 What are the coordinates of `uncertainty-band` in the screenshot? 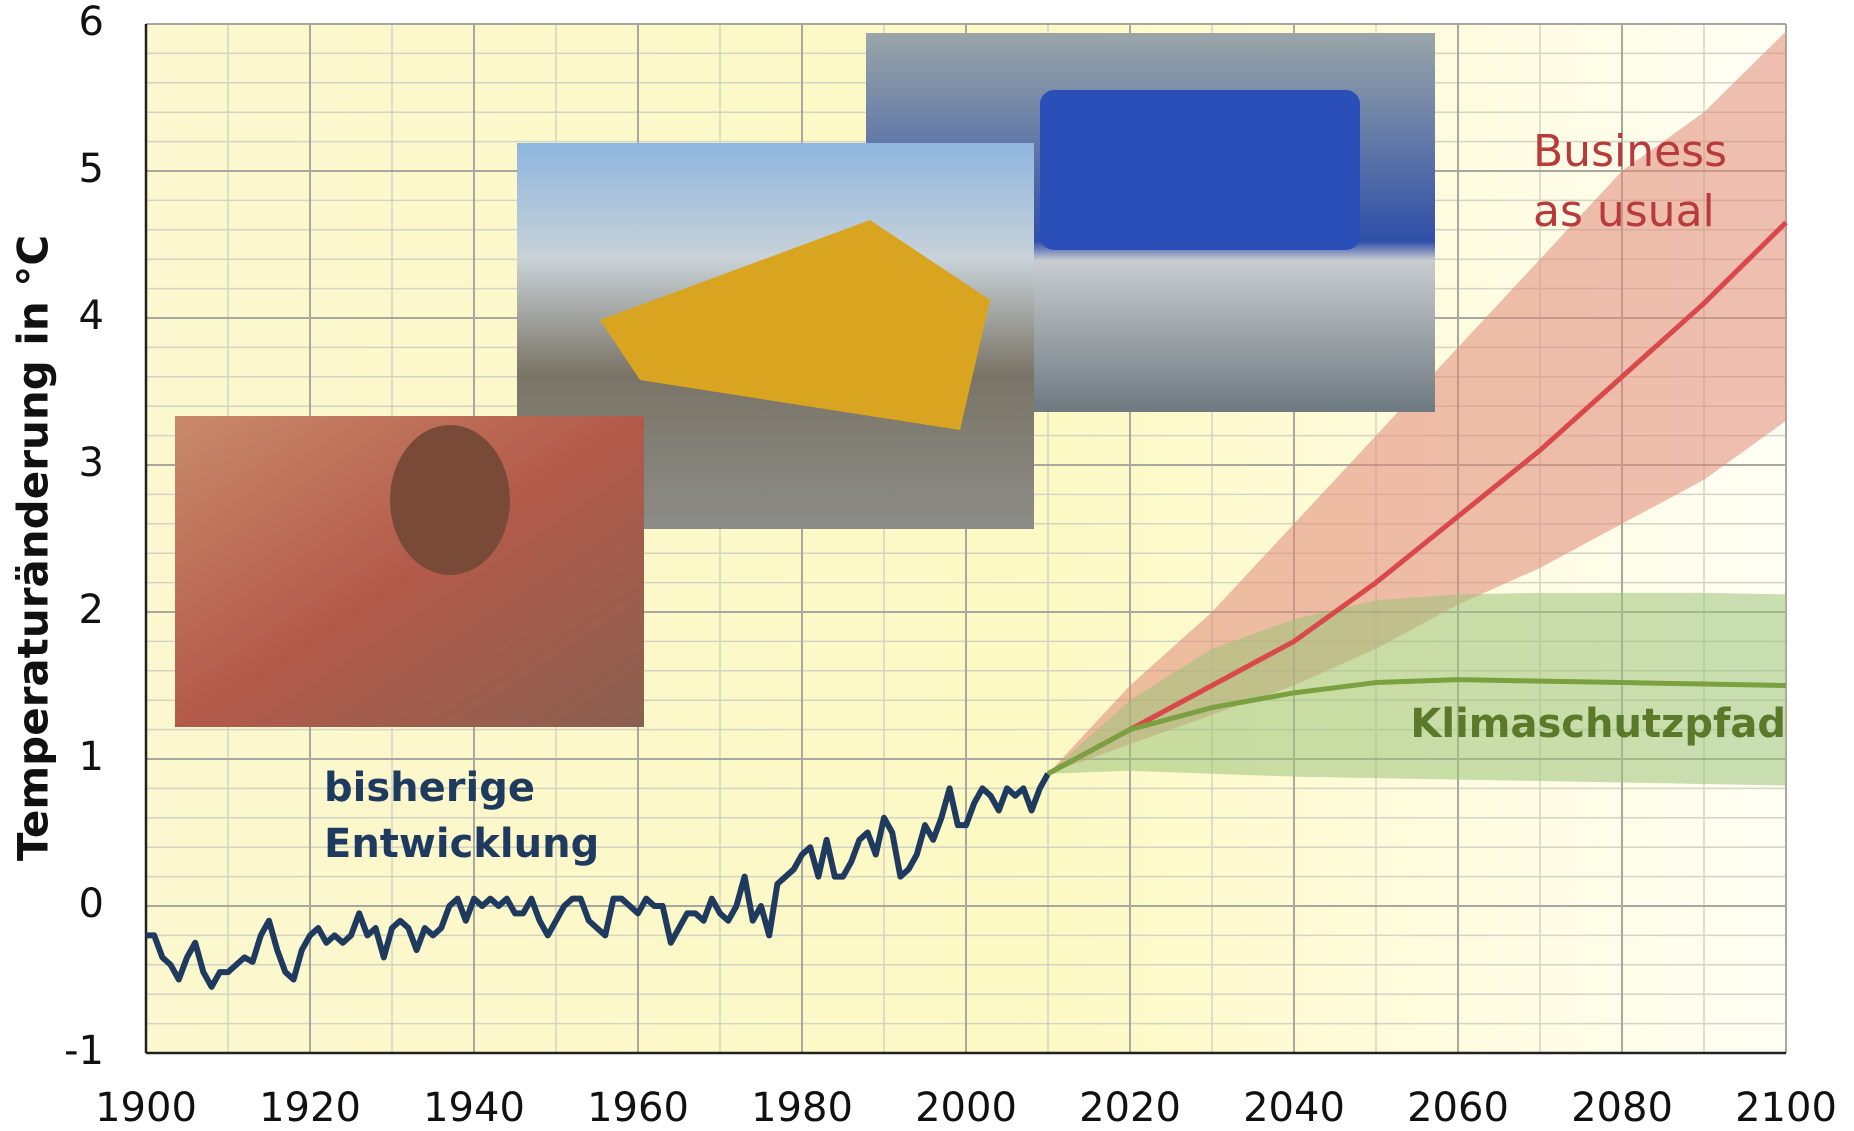 It's located at (1417, 689).